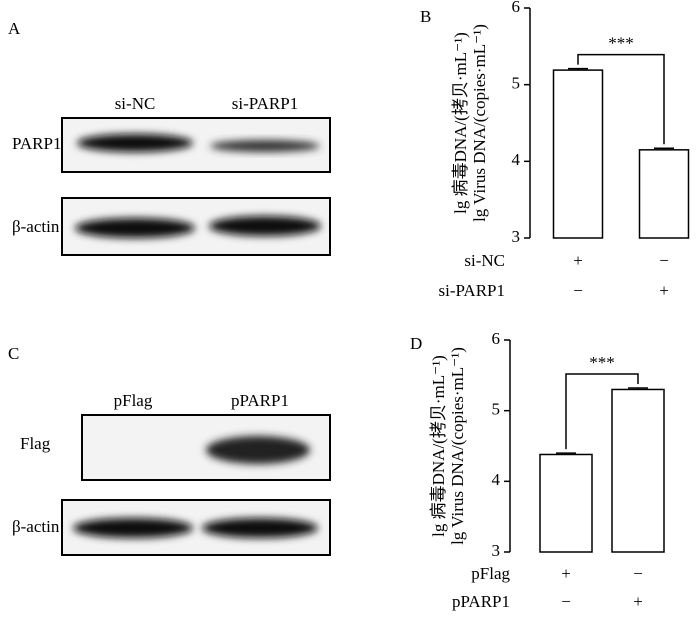 The height and width of the screenshot is (619, 700). What do you see at coordinates (472, 290) in the screenshot?
I see `condition-name: si-PARP1` at bounding box center [472, 290].